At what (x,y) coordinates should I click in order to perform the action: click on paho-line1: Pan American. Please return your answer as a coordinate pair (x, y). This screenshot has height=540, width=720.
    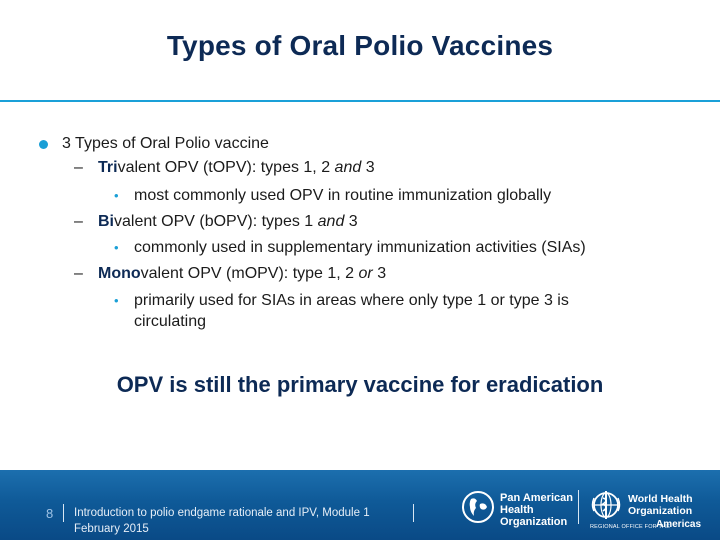
    Looking at the image, I should click on (536, 498).